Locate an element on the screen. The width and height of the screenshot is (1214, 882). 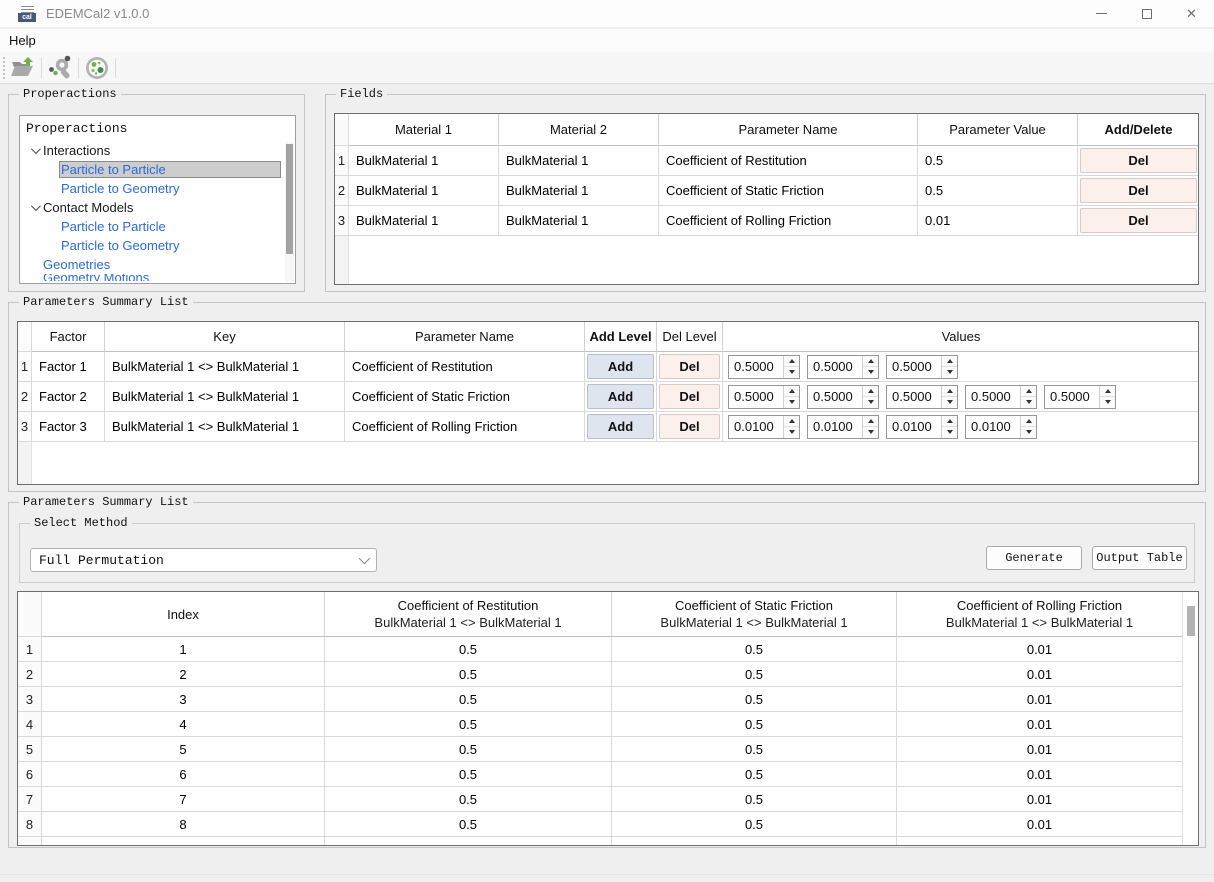
tree-item-particle-to-particle: Particle to Particle is located at coordinates (157, 169).